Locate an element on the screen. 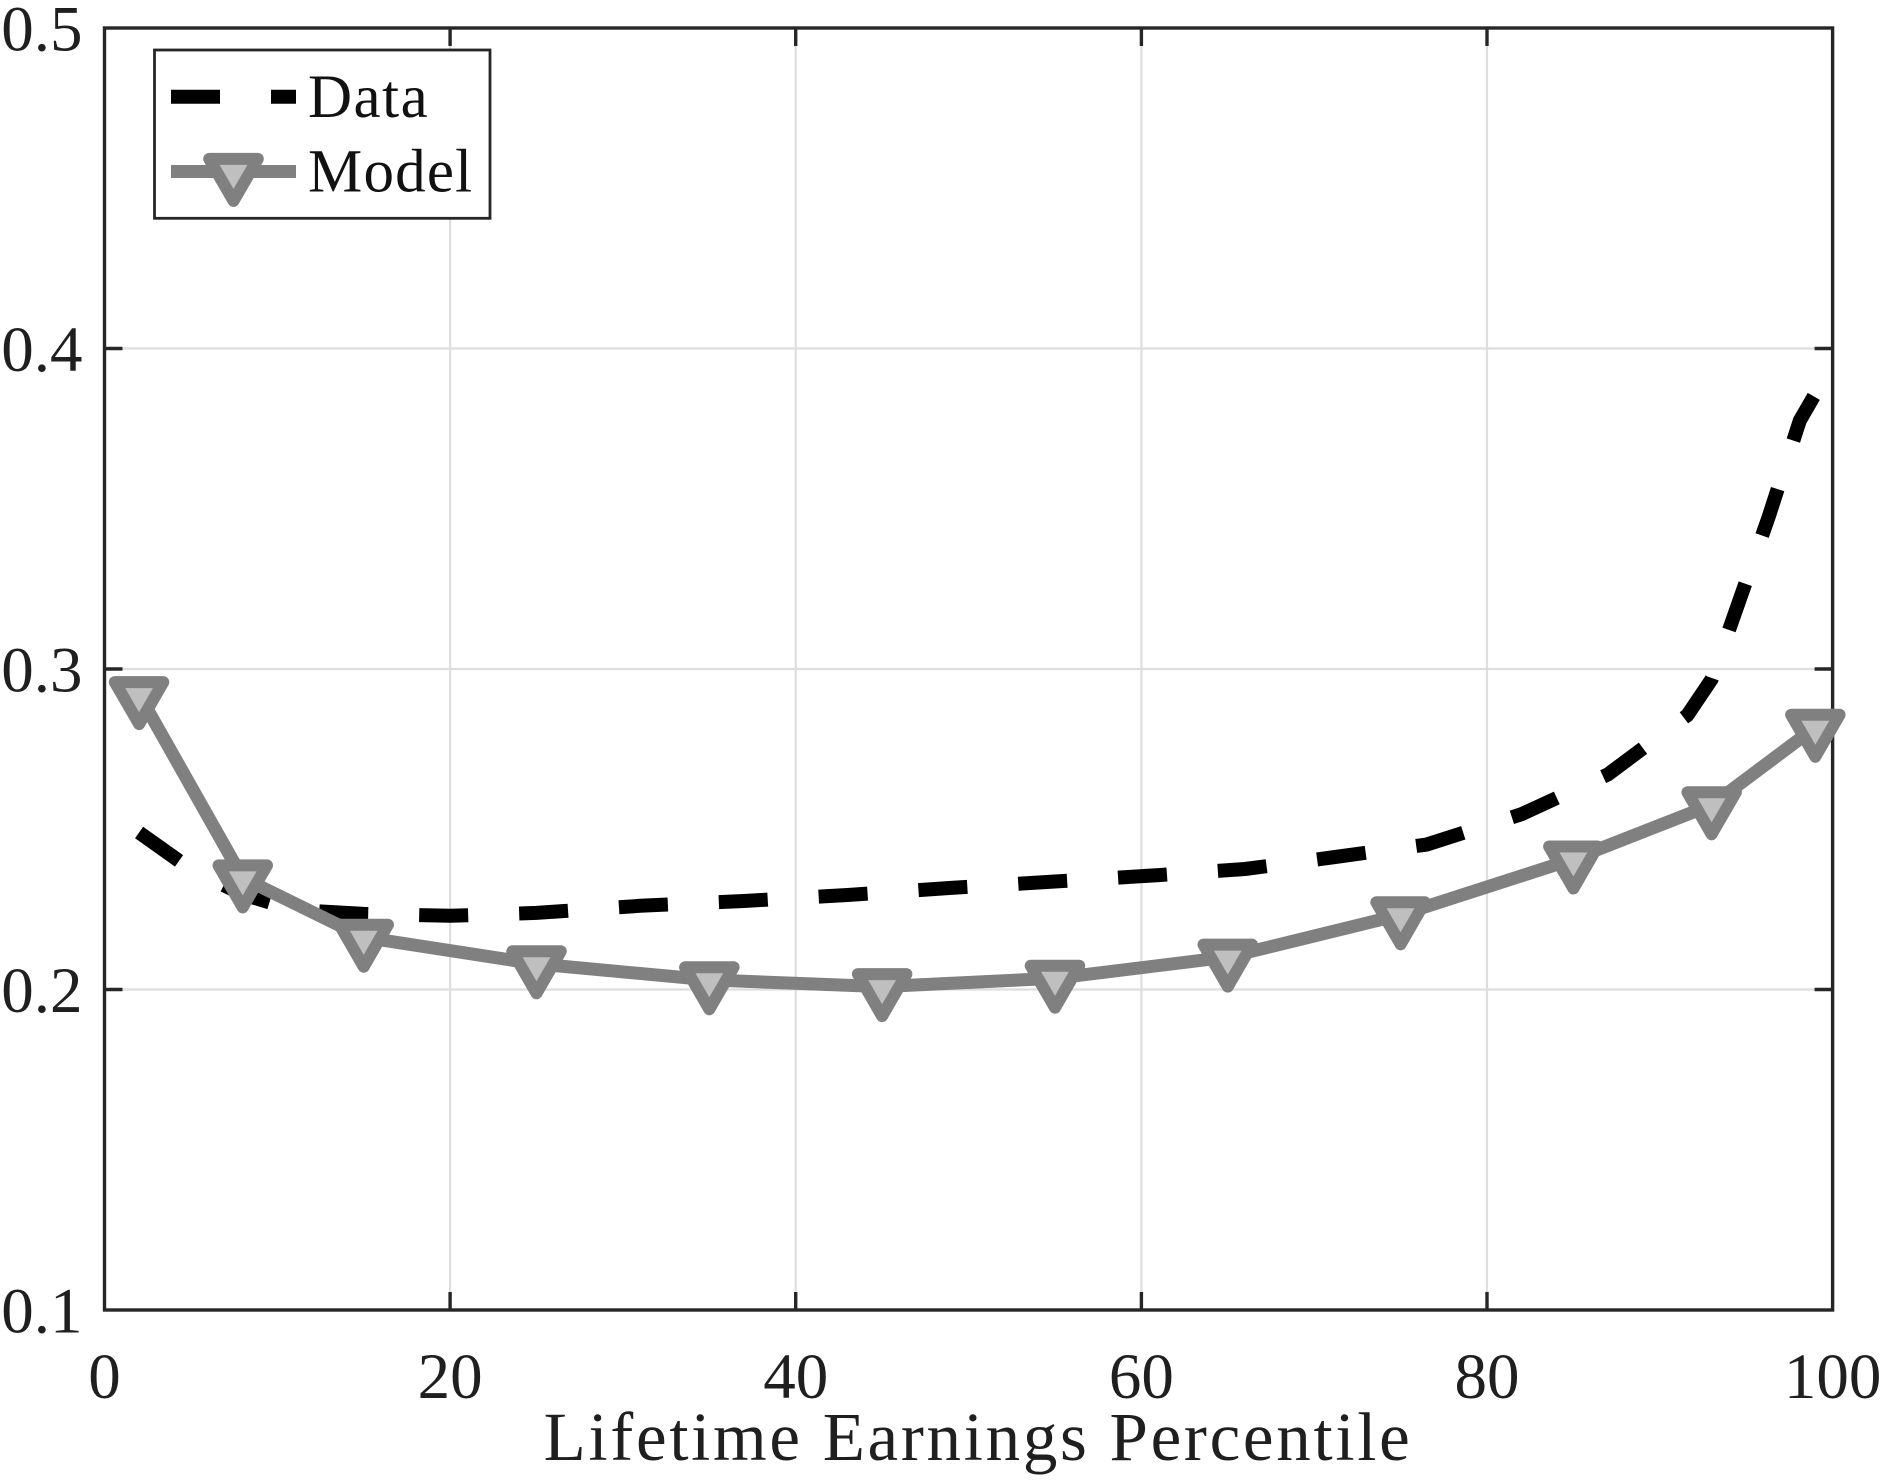 This screenshot has height=1482, width=1884. svg-text: 100 is located at coordinates (1833, 1377).